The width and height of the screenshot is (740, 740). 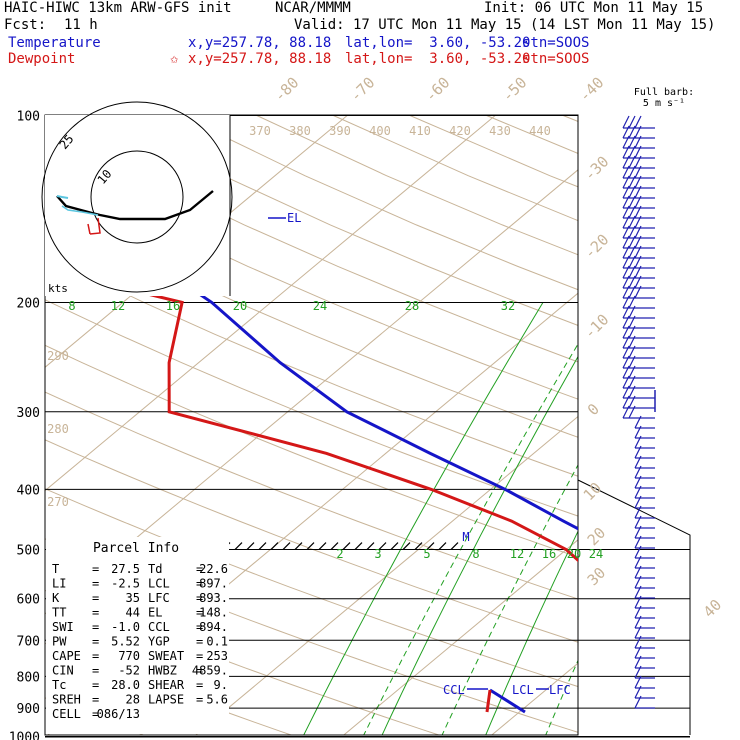 What do you see at coordinates (125, 627) in the screenshot?
I see `parcel-value: -1.0` at bounding box center [125, 627].